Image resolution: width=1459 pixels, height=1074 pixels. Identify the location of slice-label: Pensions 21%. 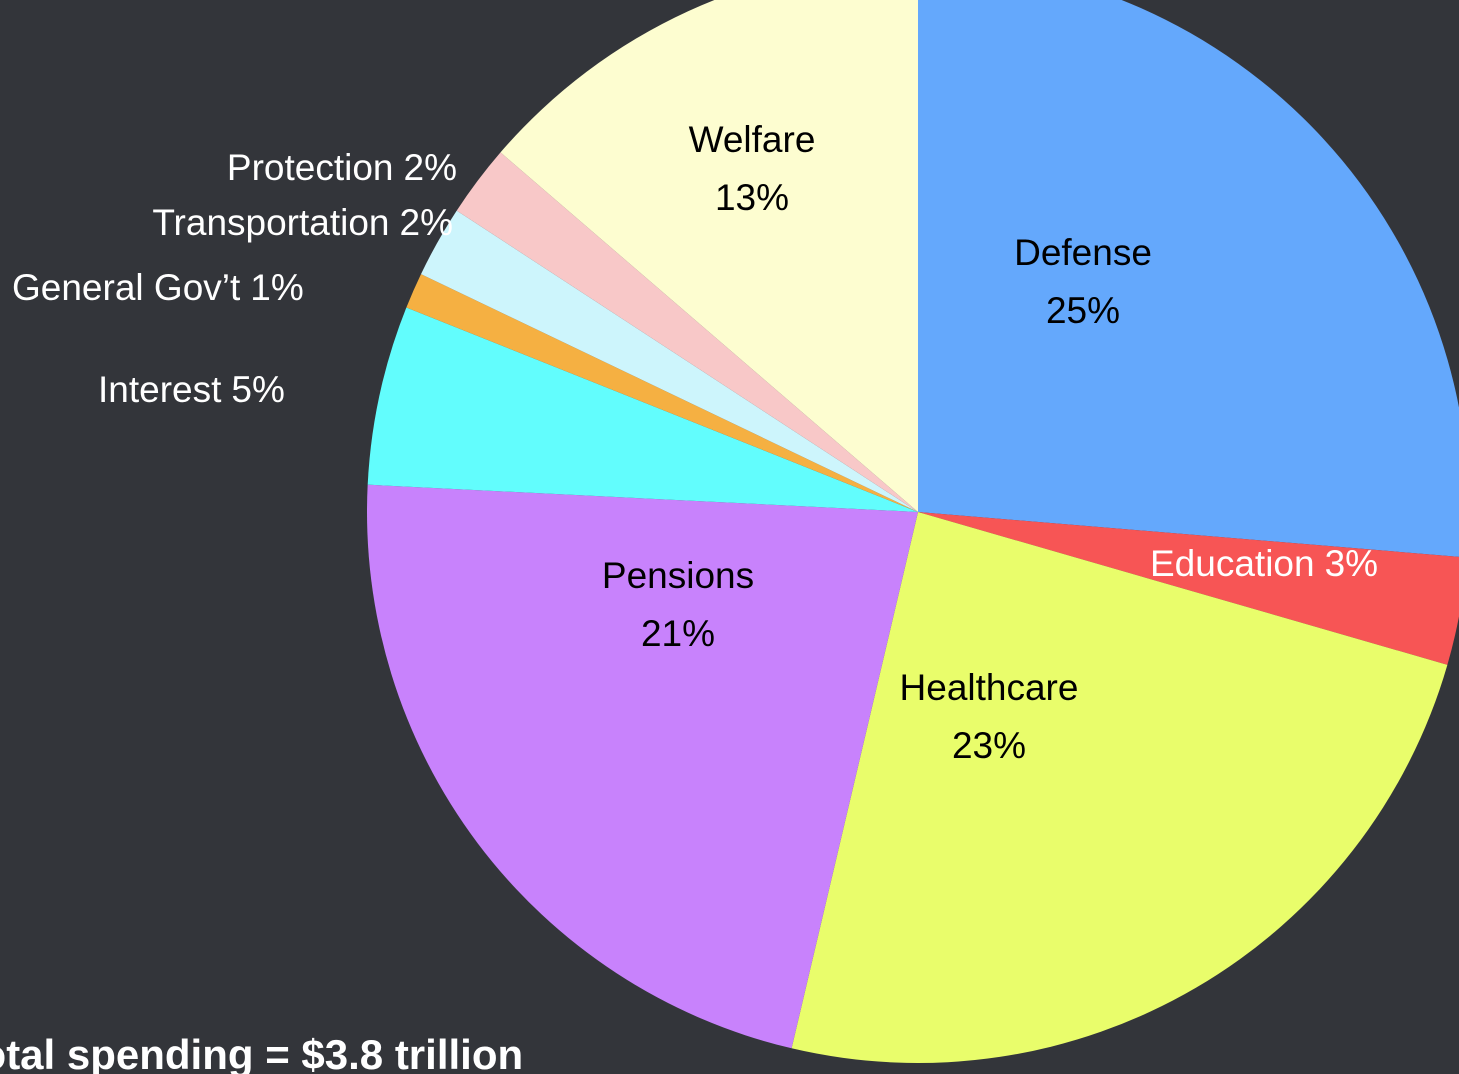
(678, 604).